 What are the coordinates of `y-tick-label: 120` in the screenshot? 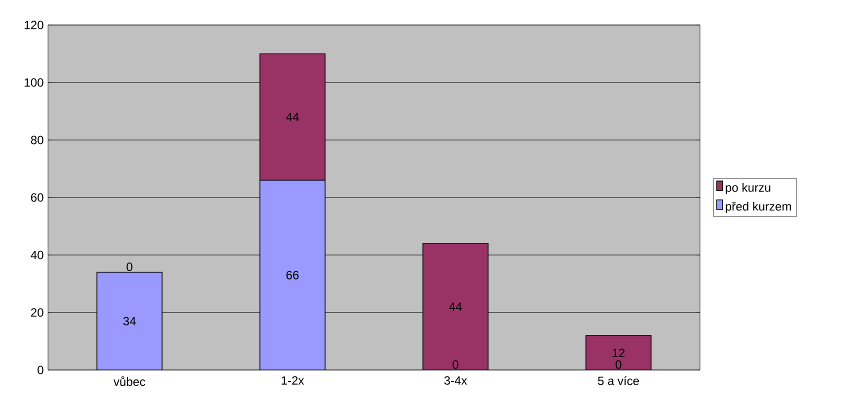 It's located at (34, 25).